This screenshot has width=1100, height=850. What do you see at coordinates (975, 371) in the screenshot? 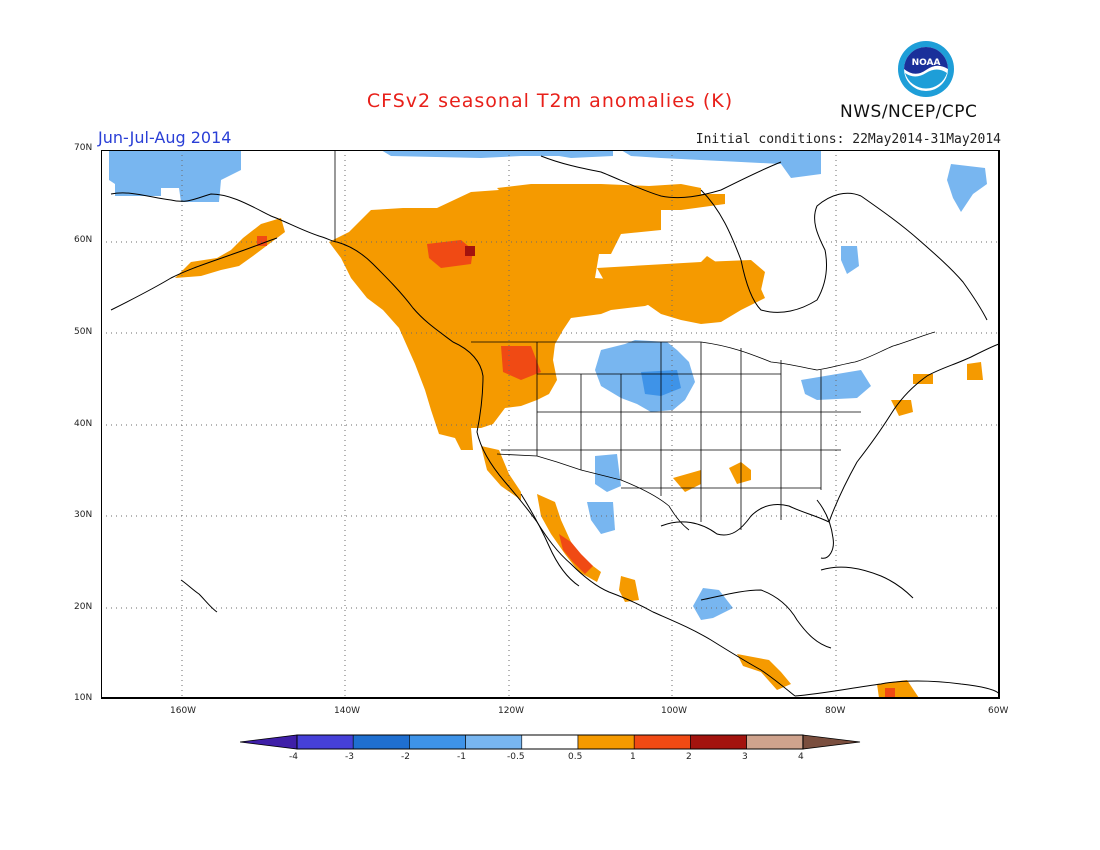
I see `anomaly-nova-scotia-warm` at bounding box center [975, 371].